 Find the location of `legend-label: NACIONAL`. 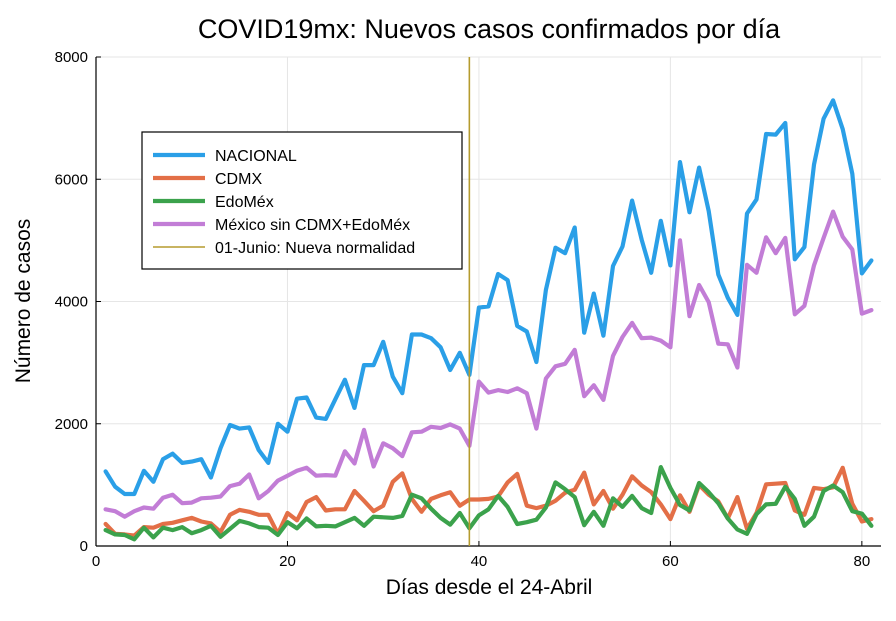

legend-label: NACIONAL is located at coordinates (256, 156).